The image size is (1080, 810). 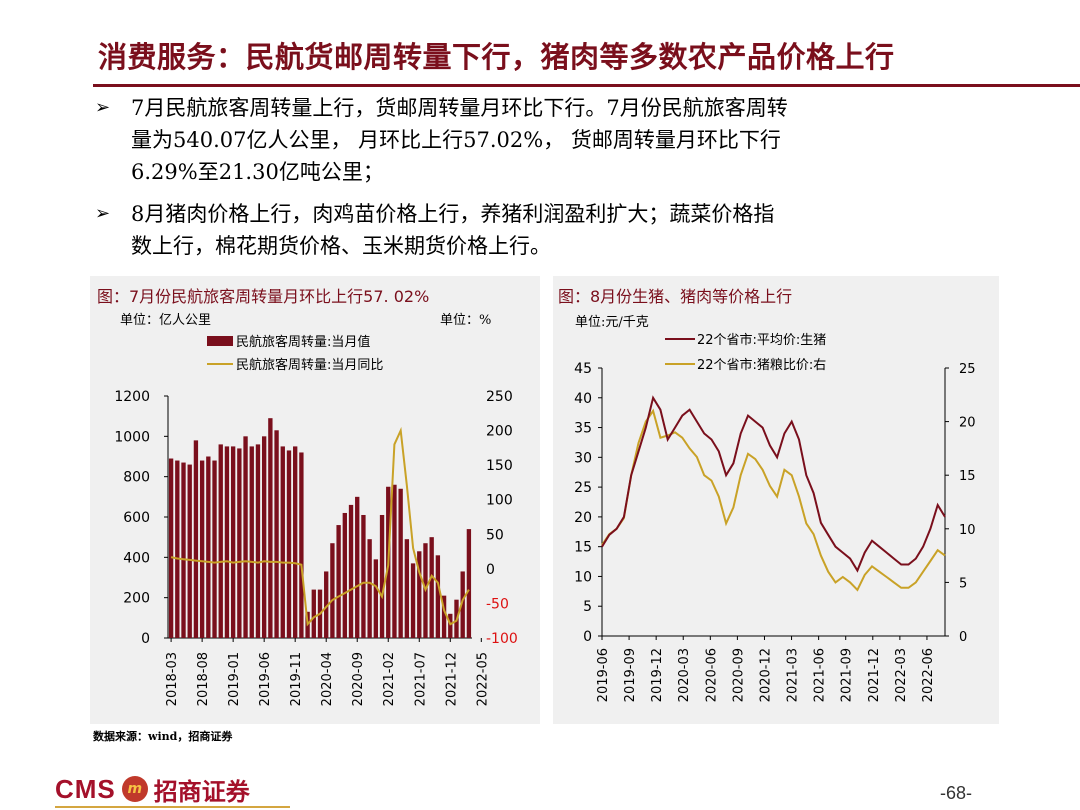 I want to click on bullet-1-line-1: 7月民航旅客周转量上行，货邮周转量月环比下行。7月份民航旅客周转, so click(x=459, y=108).